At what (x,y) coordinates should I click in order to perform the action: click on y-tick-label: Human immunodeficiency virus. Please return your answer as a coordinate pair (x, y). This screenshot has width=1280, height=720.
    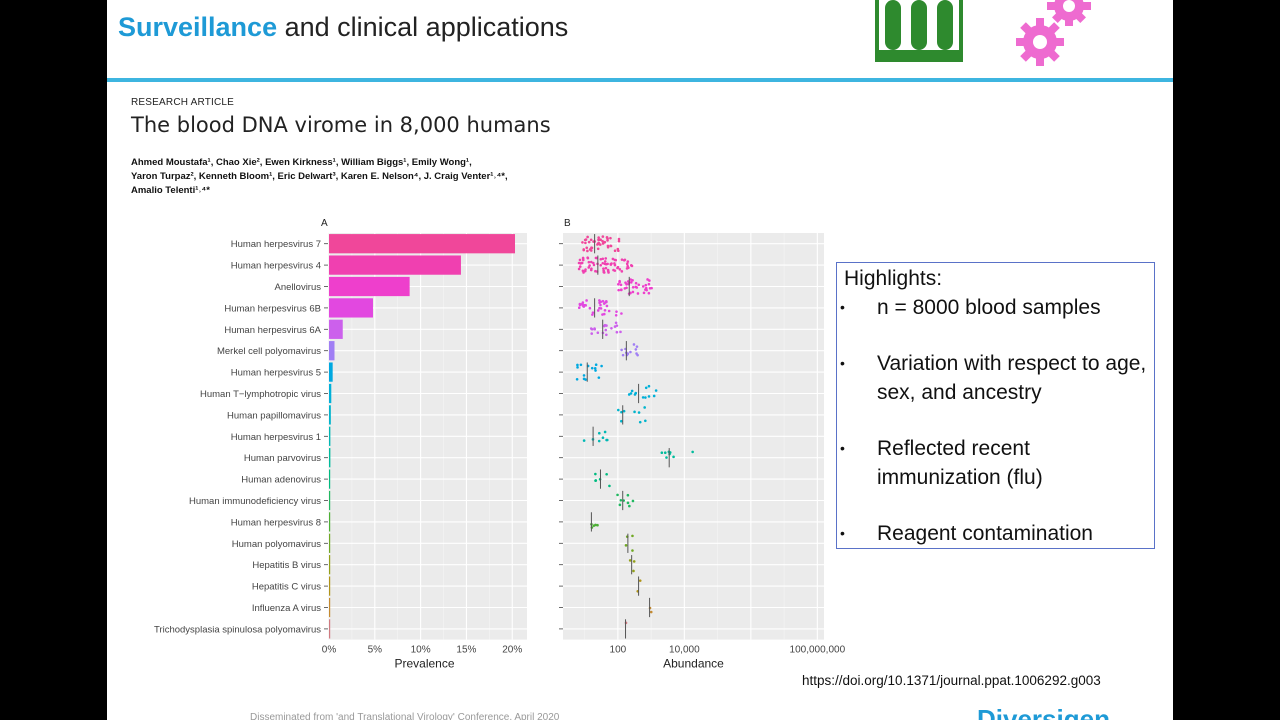
    Looking at the image, I should click on (255, 501).